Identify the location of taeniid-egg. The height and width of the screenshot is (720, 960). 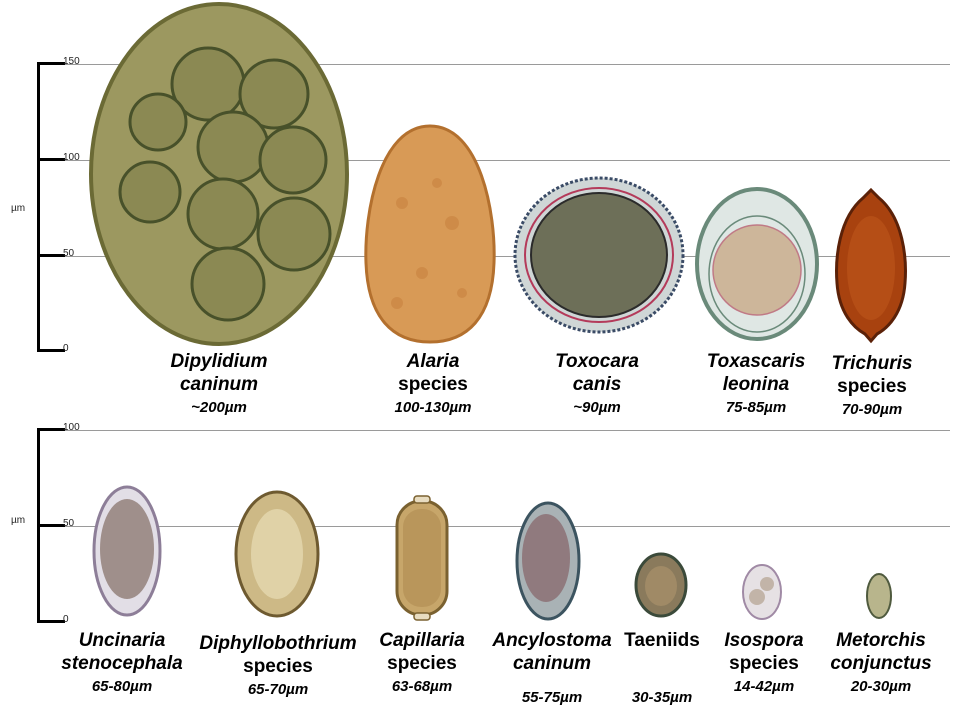
(661, 585).